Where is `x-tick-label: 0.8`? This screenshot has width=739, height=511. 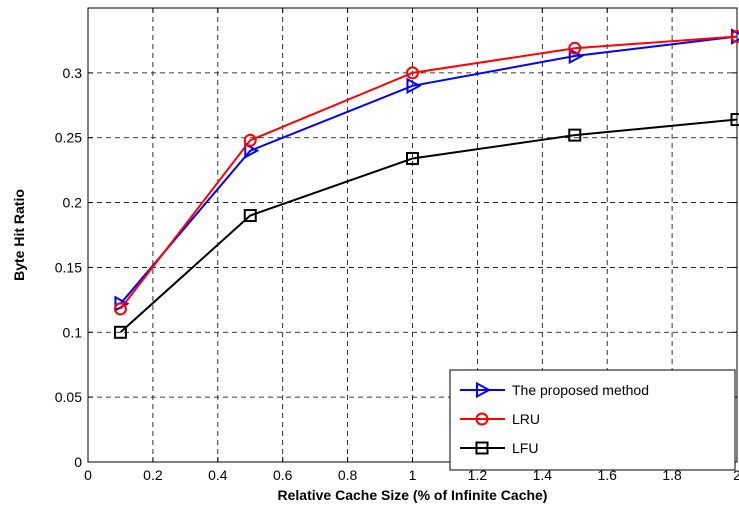 x-tick-label: 0.8 is located at coordinates (348, 475).